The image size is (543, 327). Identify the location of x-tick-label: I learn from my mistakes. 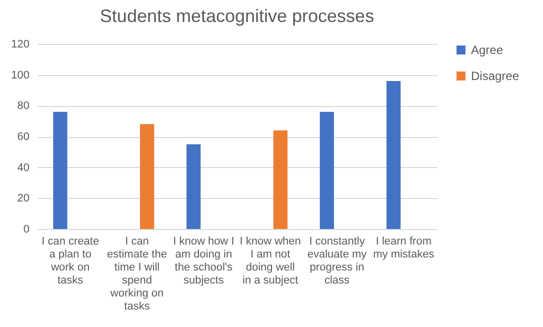
(404, 248).